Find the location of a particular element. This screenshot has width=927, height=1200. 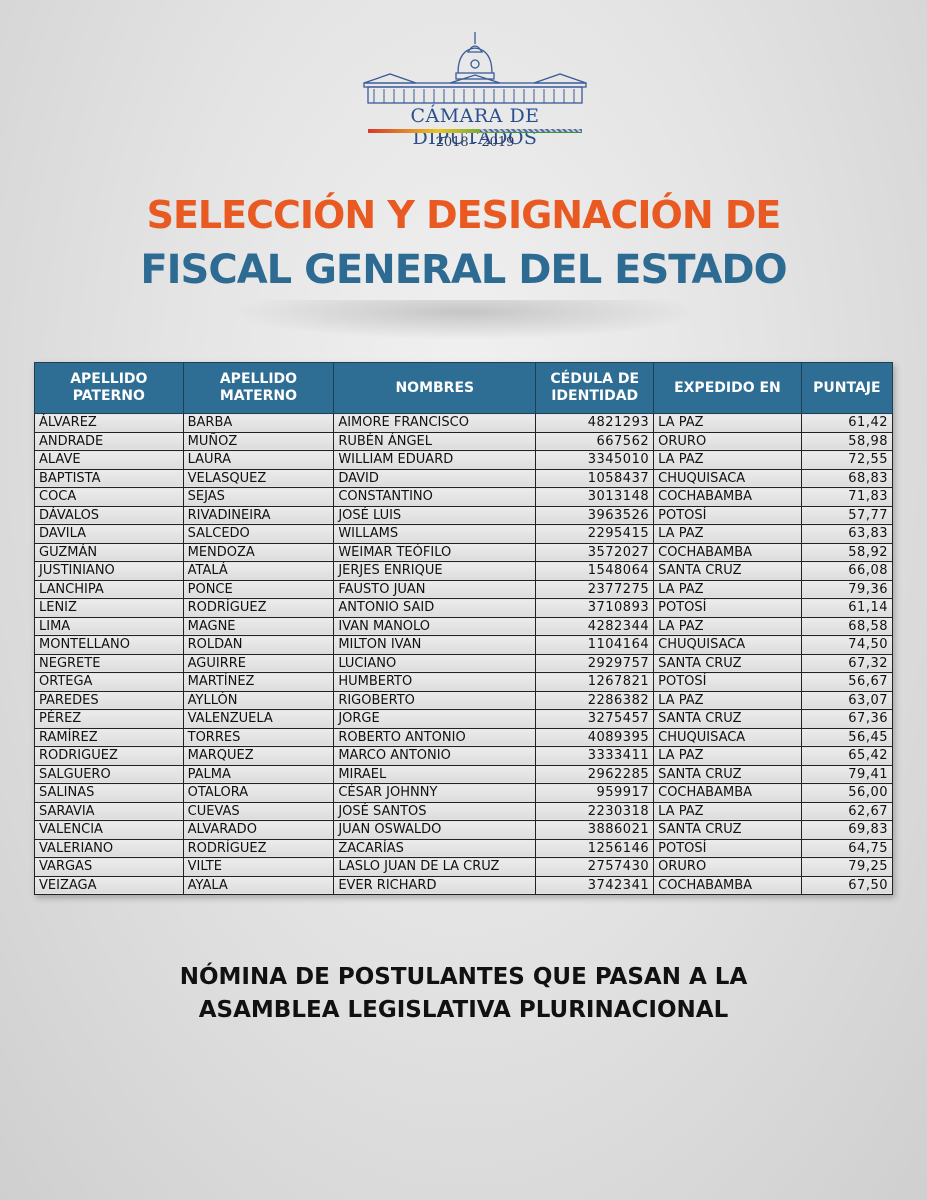

page-title-line-2: FISCAL GENERAL DEL ESTADO is located at coordinates (463, 270).